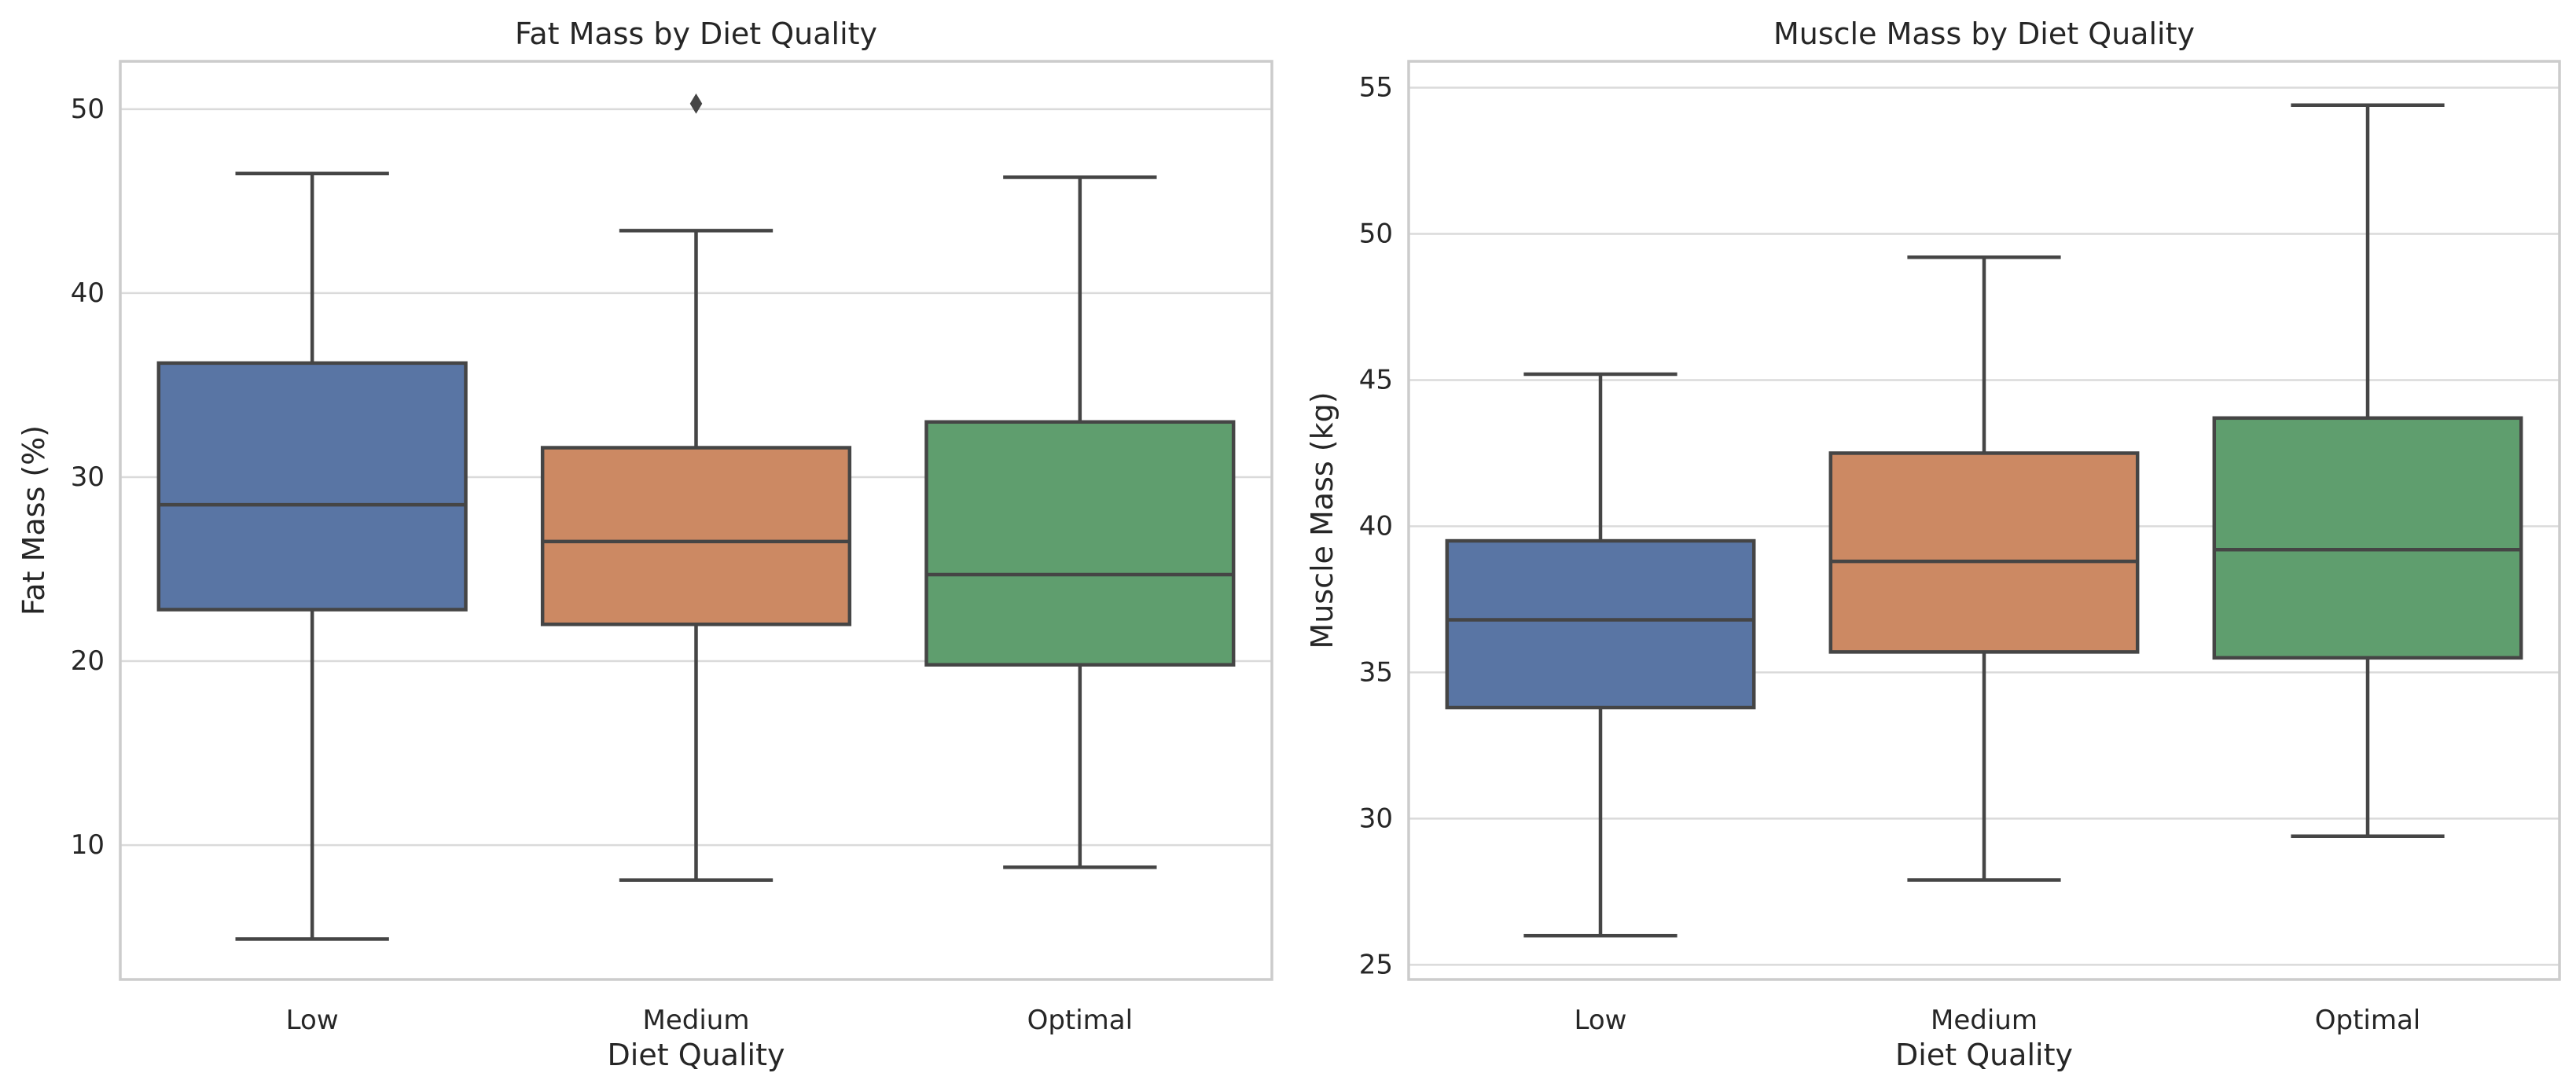 The image size is (2576, 1084). What do you see at coordinates (88, 293) in the screenshot?
I see `fat-mass-ytick-label: 40` at bounding box center [88, 293].